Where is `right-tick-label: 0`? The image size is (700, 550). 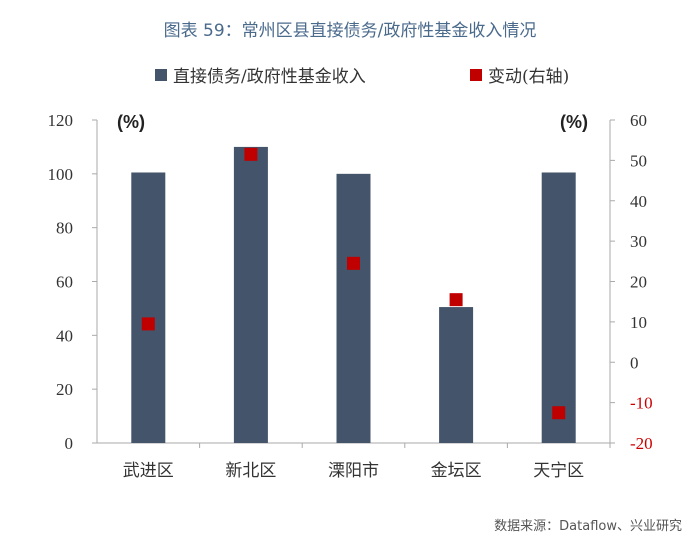
right-tick-label: 0 is located at coordinates (634, 362).